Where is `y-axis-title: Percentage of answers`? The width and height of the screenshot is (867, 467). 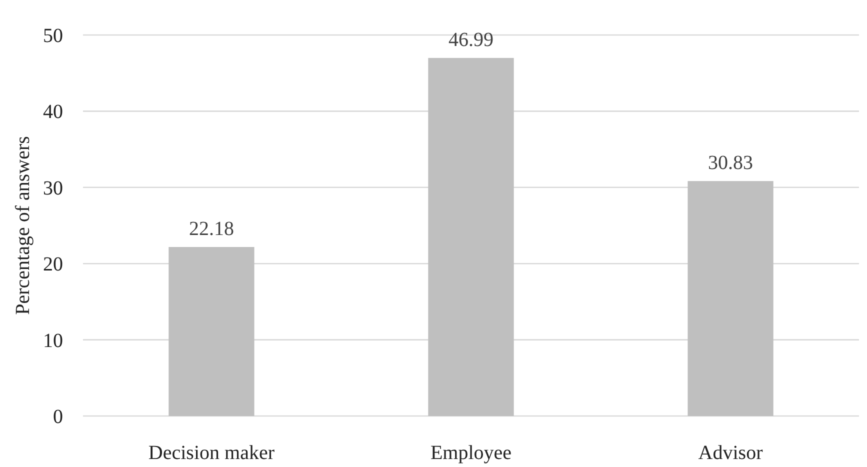
y-axis-title: Percentage of answers is located at coordinates (23, 225).